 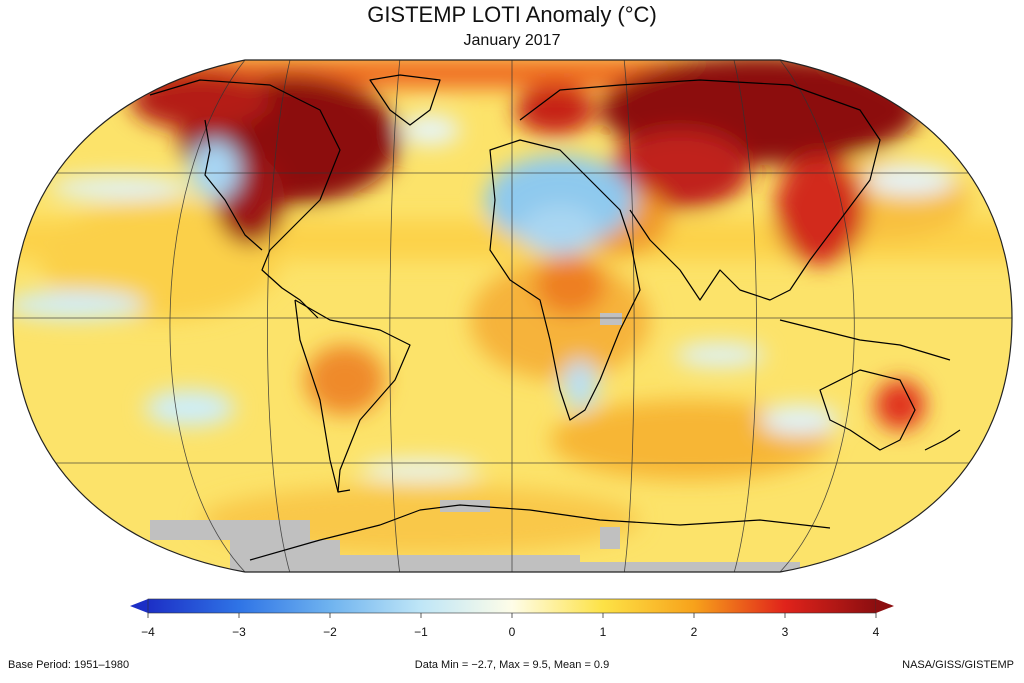 I want to click on colorbar-max-extend, so click(x=885, y=606).